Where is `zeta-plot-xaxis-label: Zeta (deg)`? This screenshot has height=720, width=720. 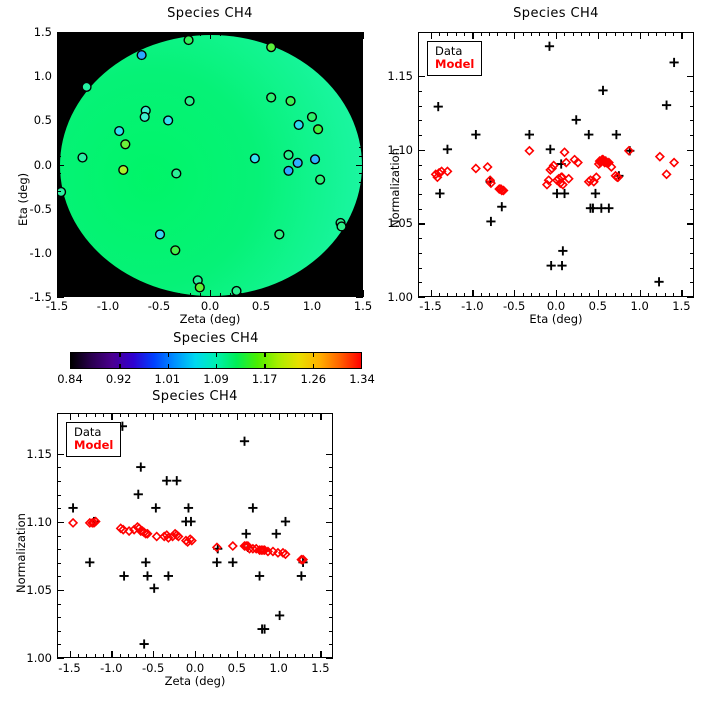
zeta-plot-xaxis-label: Zeta (deg) is located at coordinates (195, 681).